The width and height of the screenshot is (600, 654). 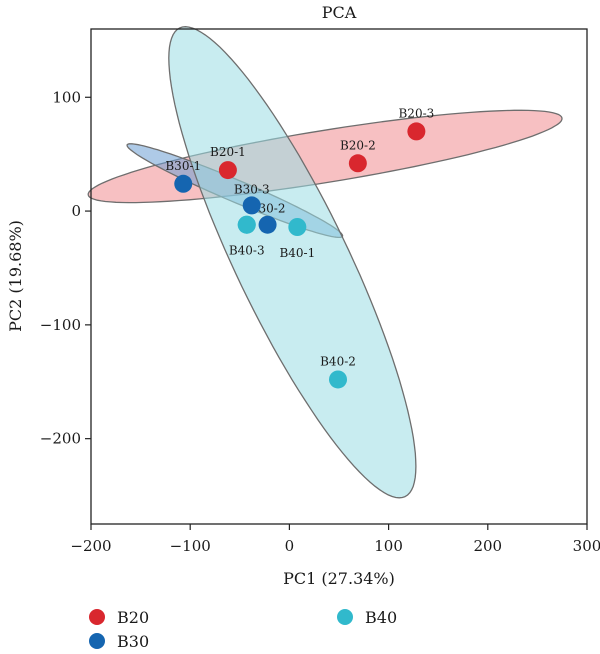 I want to click on x-tick-label: 300, so click(x=586, y=546).